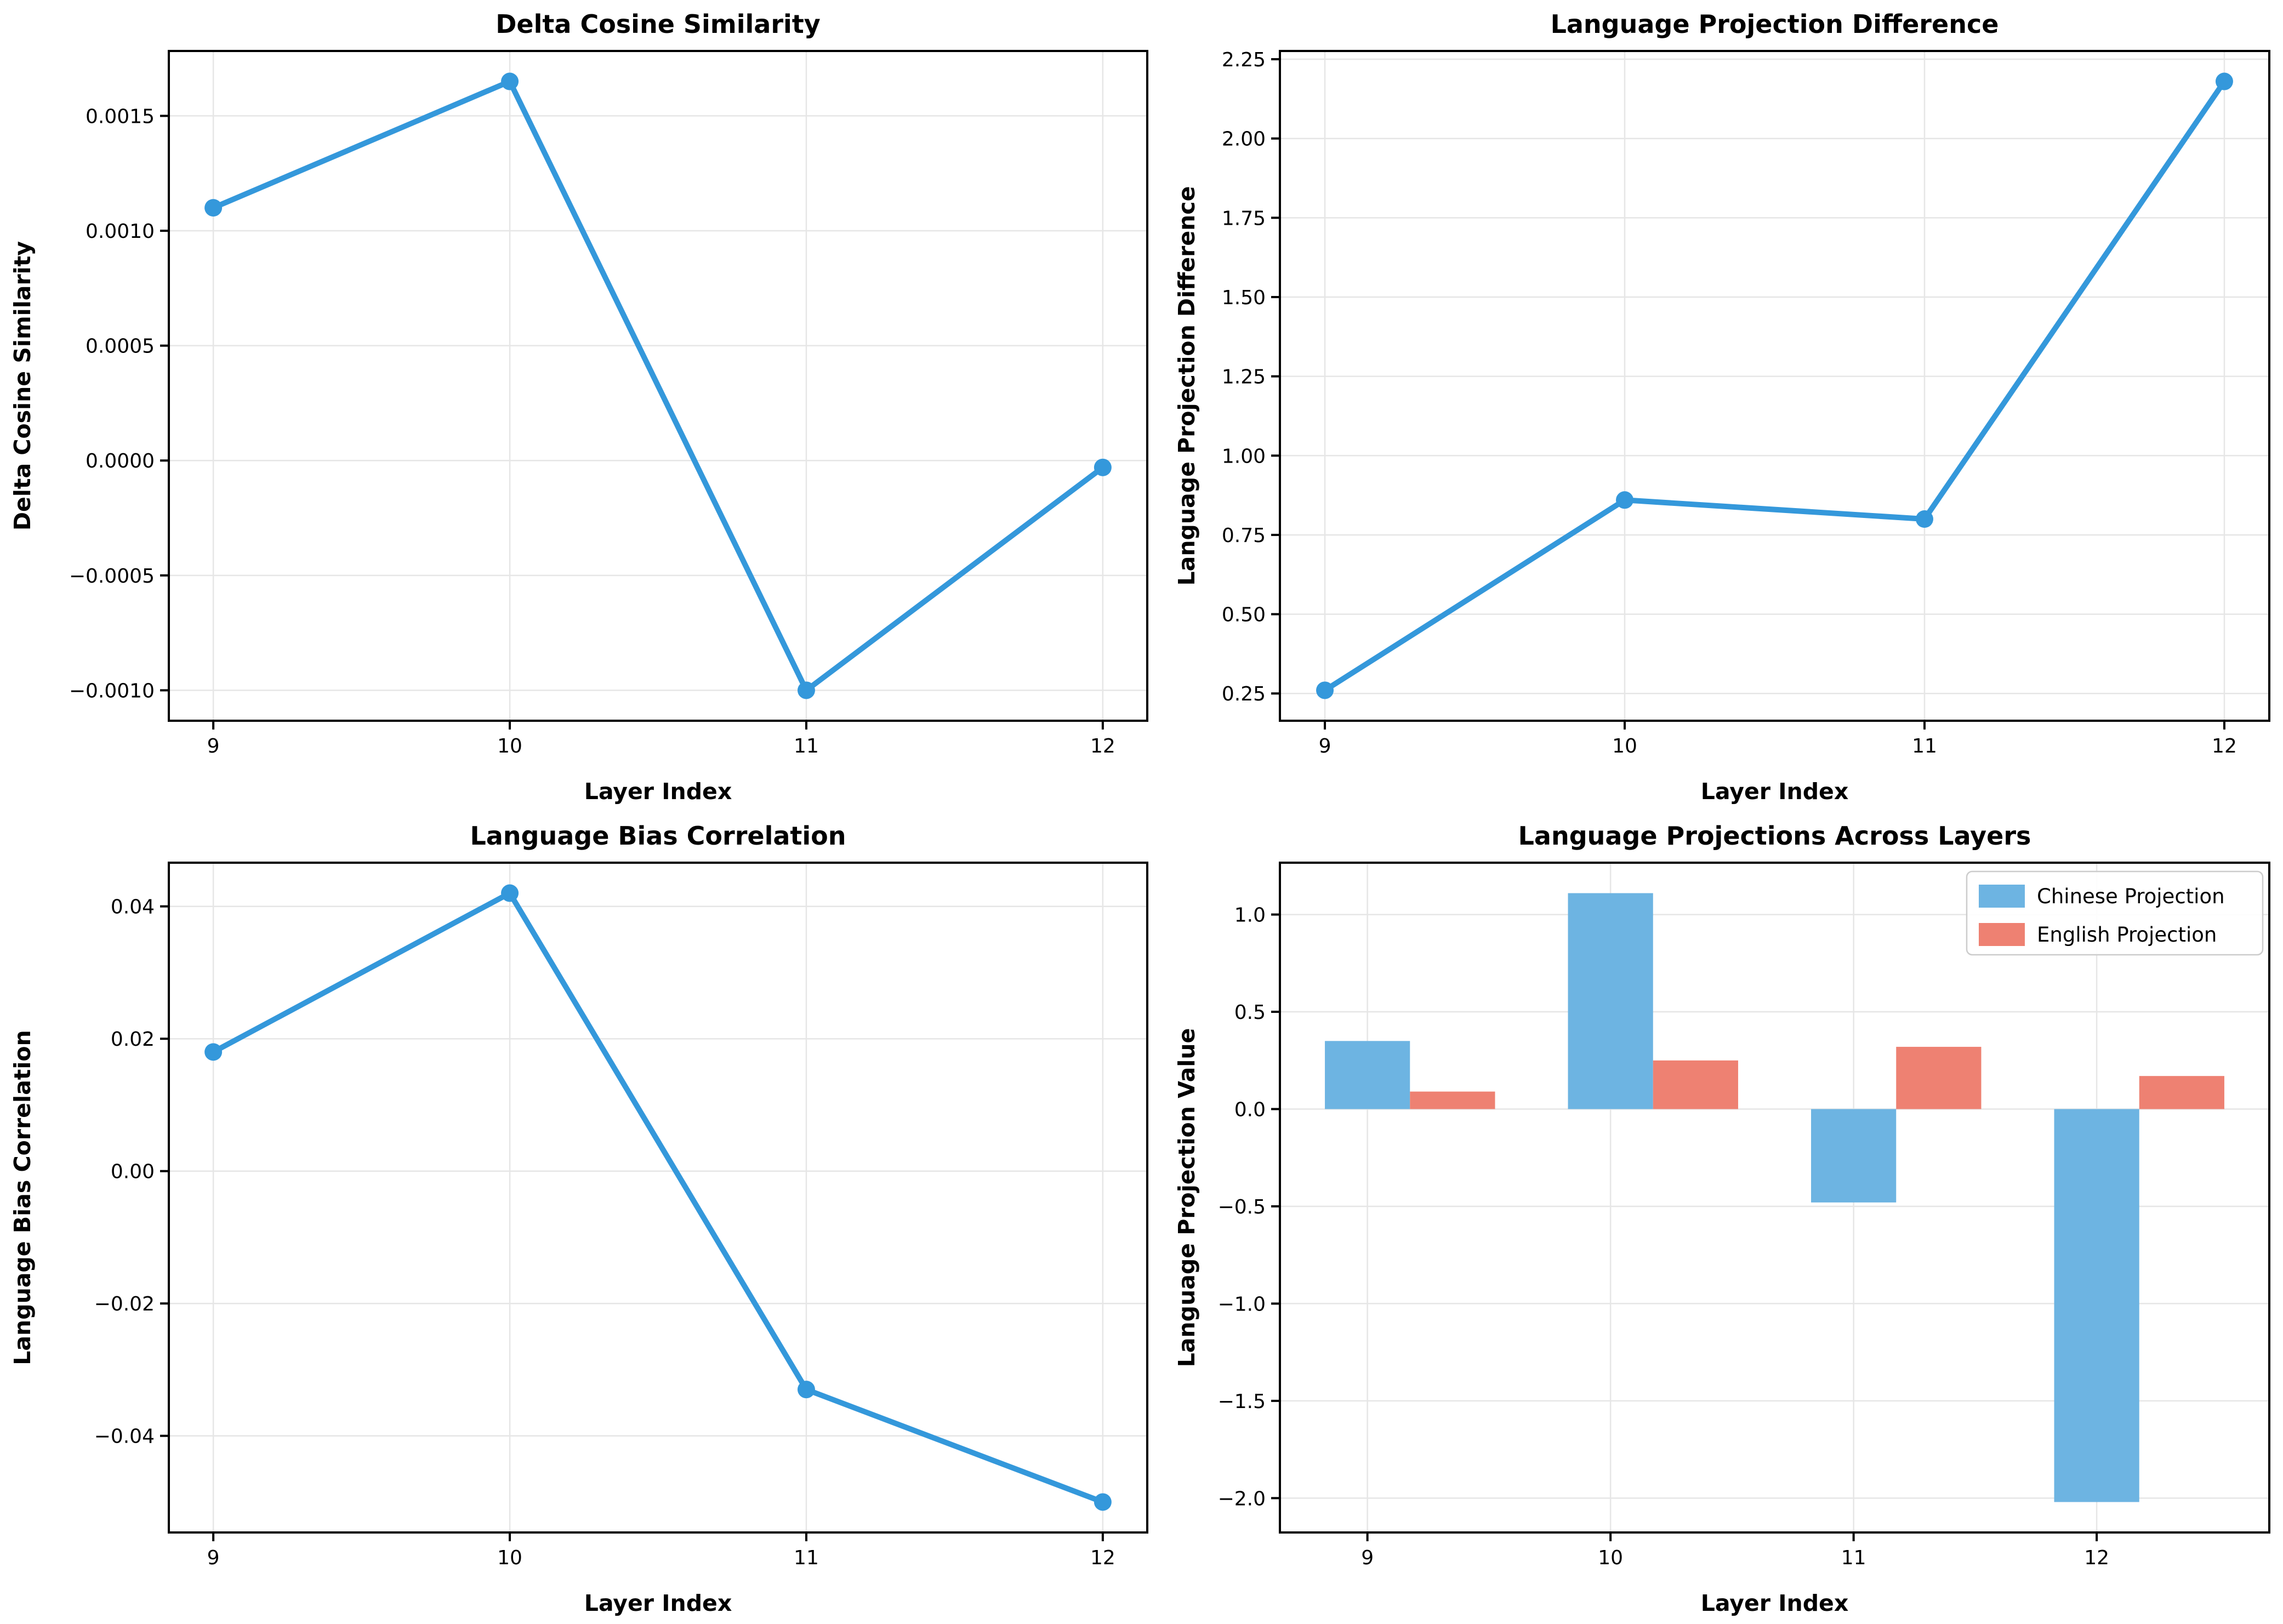 The width and height of the screenshot is (2283, 1624). What do you see at coordinates (2127, 935) in the screenshot?
I see `legend-label: English Projection` at bounding box center [2127, 935].